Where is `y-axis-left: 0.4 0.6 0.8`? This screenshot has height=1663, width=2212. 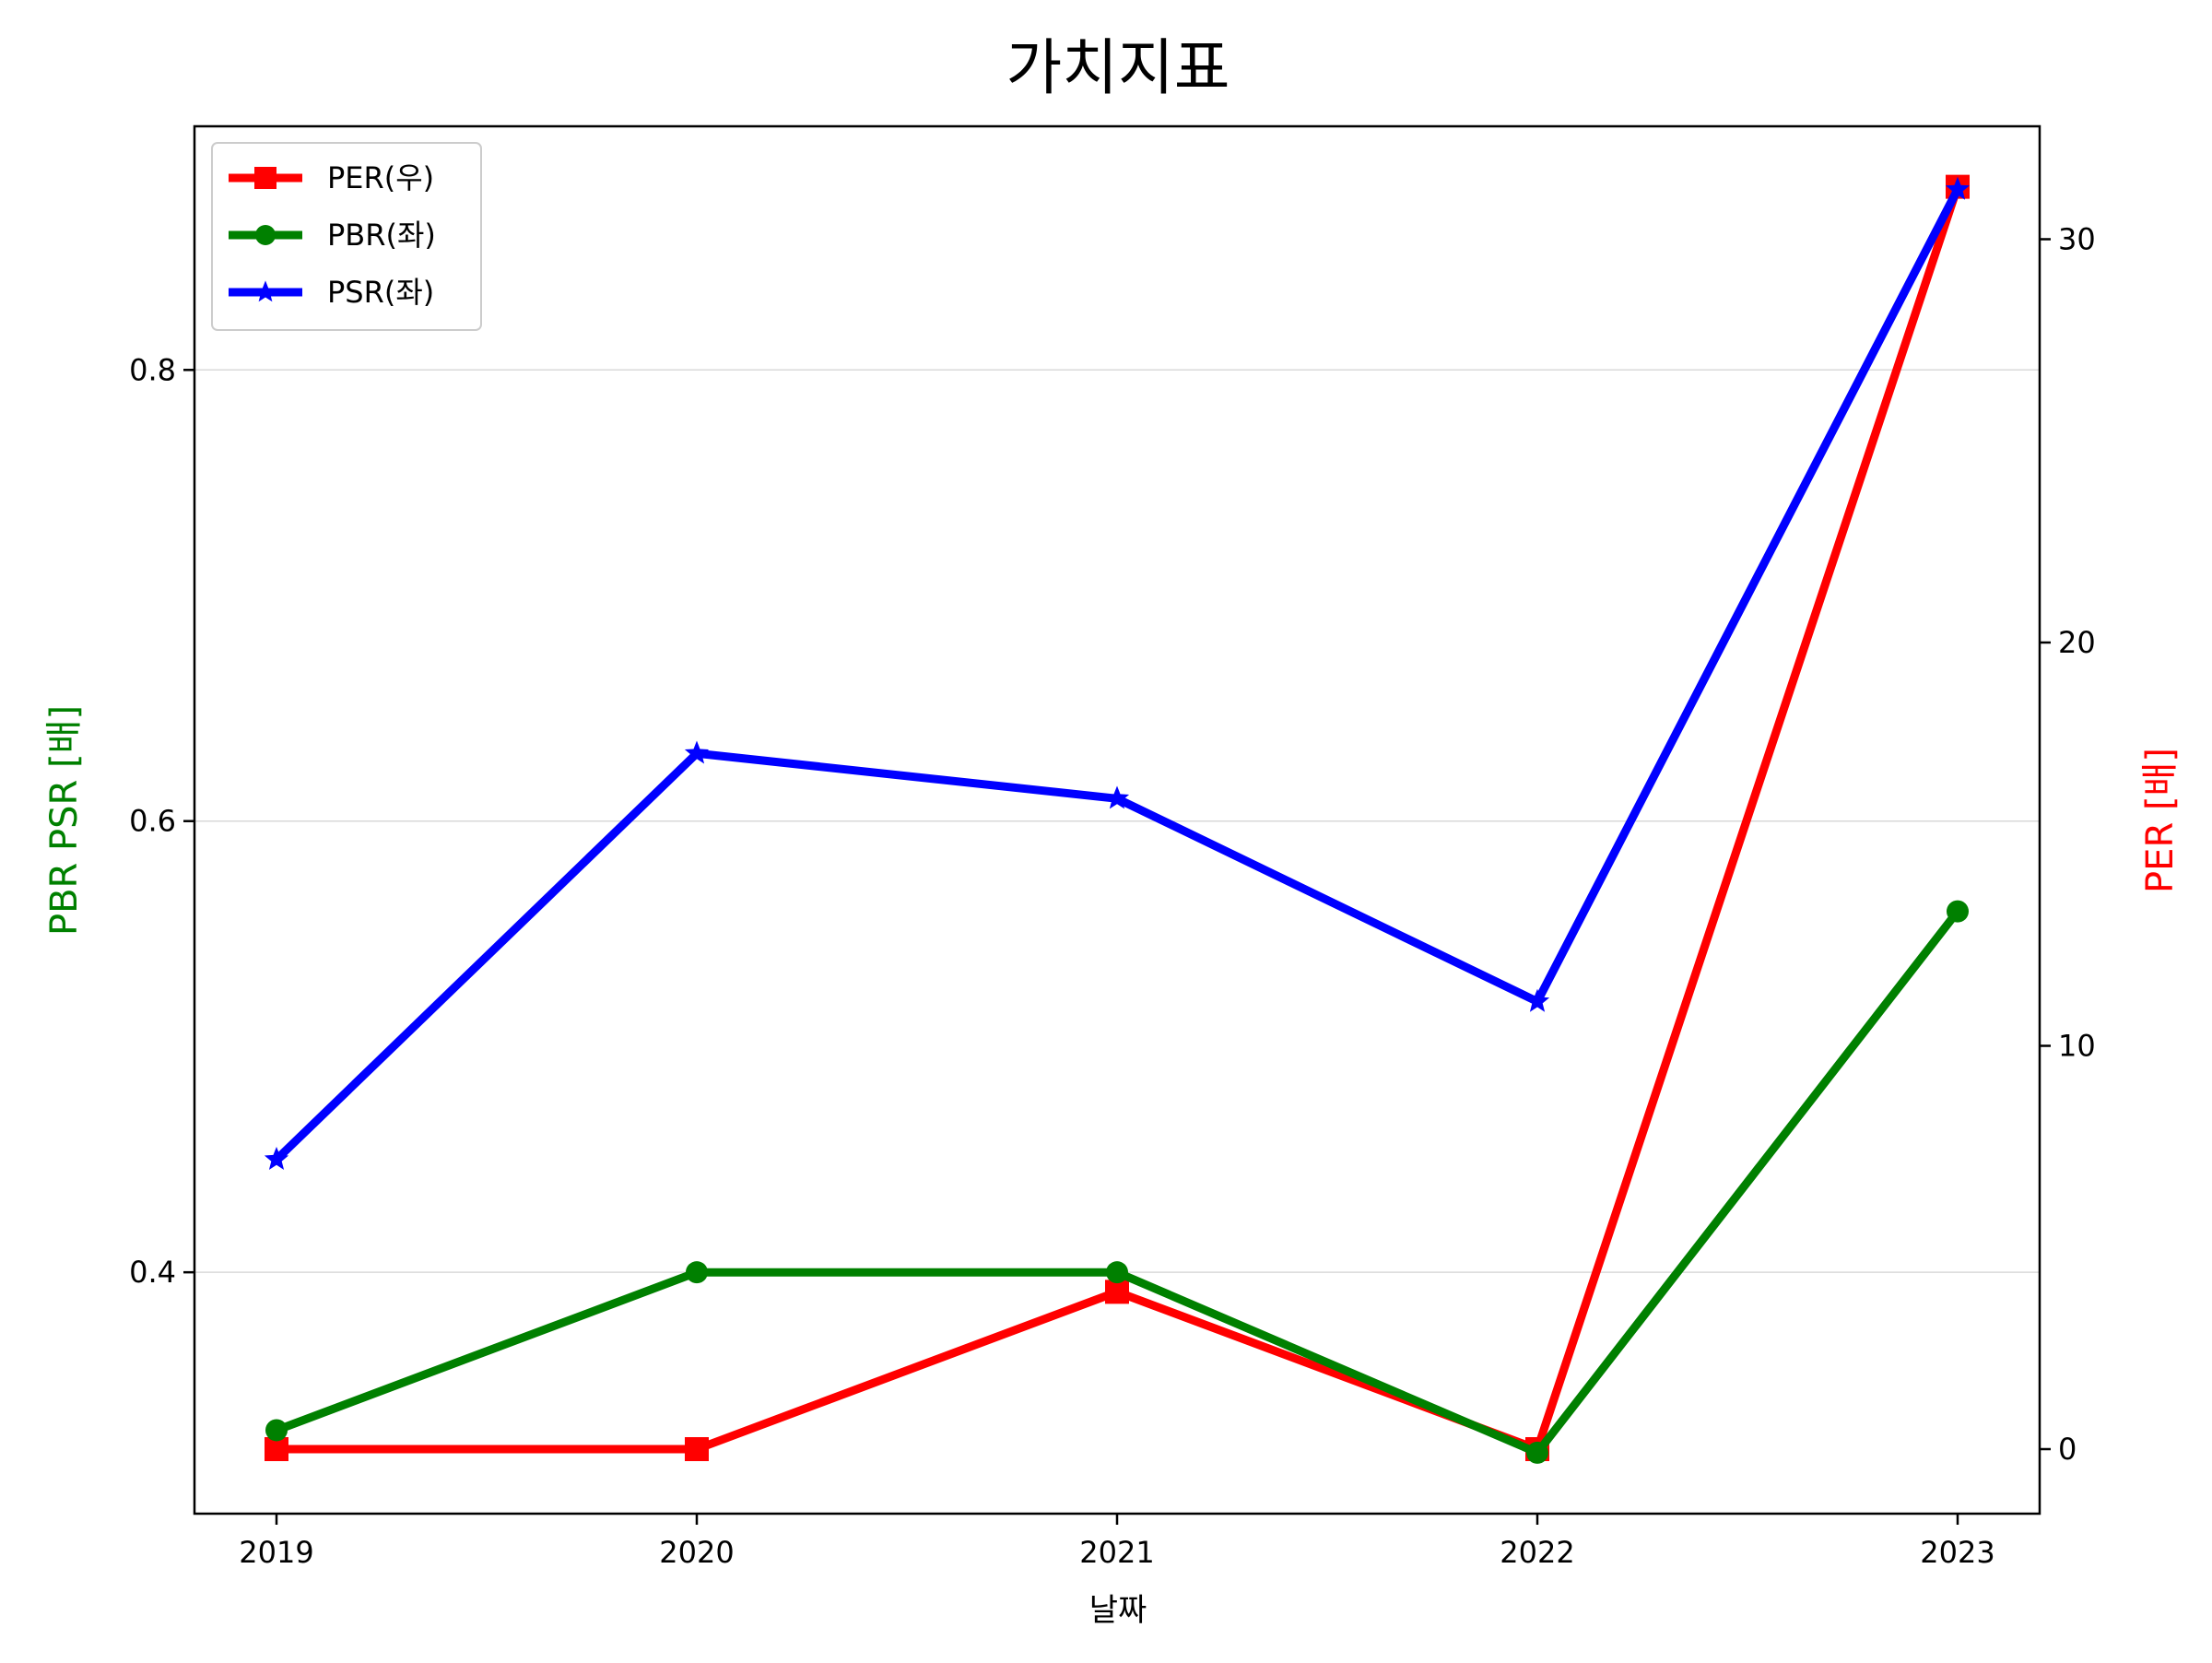
y-axis-left: 0.4 0.6 0.8 is located at coordinates (161, 821).